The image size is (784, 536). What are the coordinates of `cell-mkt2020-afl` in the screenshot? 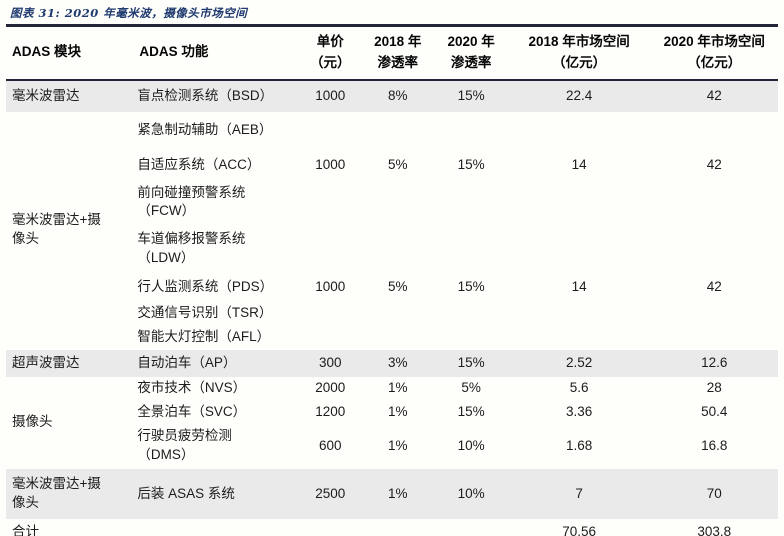 It's located at (714, 338).